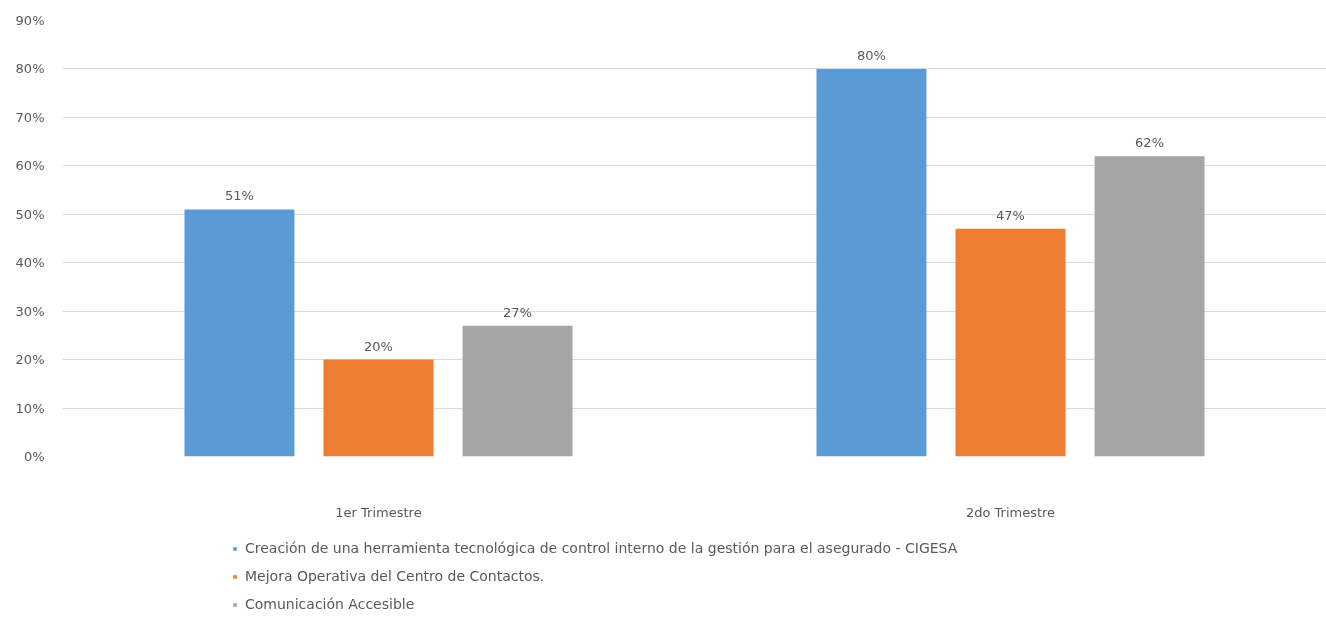  I want to click on data-label: 27%, so click(517, 312).